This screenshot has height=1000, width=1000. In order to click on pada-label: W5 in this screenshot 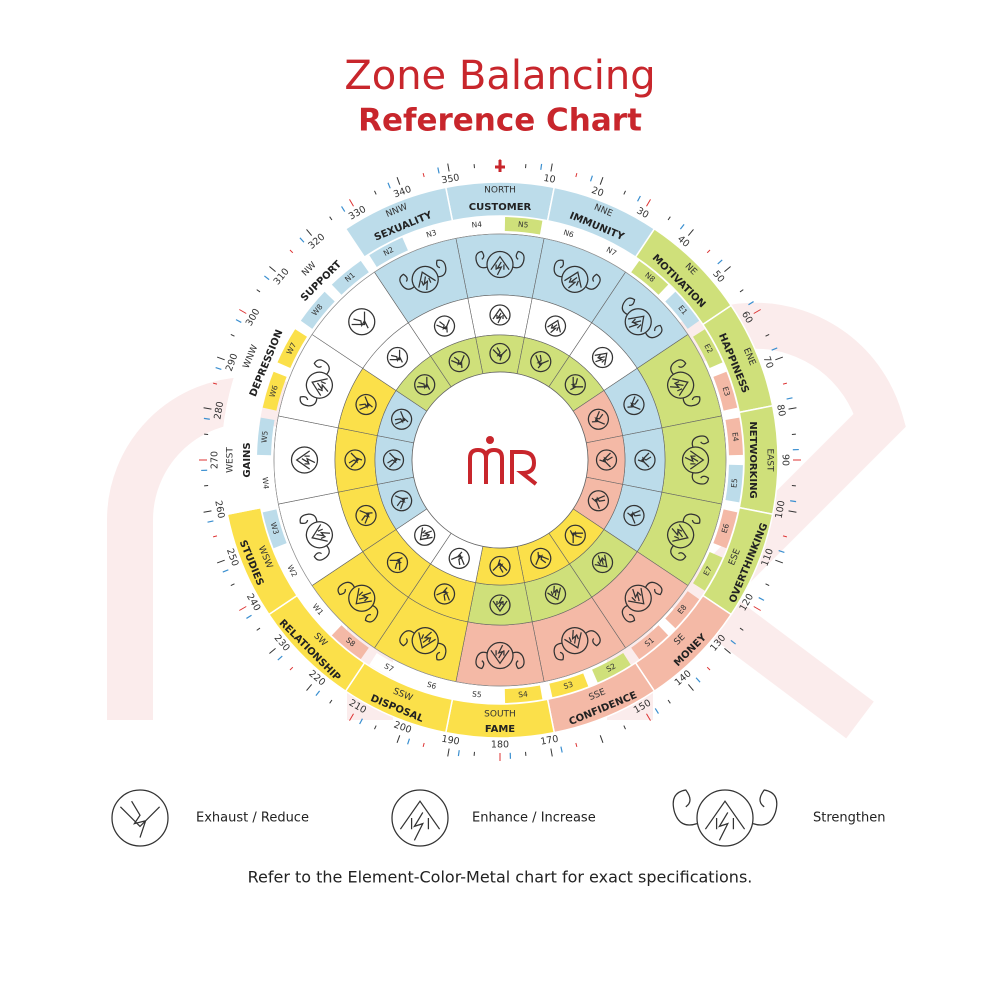, I will do `click(265, 436)`.